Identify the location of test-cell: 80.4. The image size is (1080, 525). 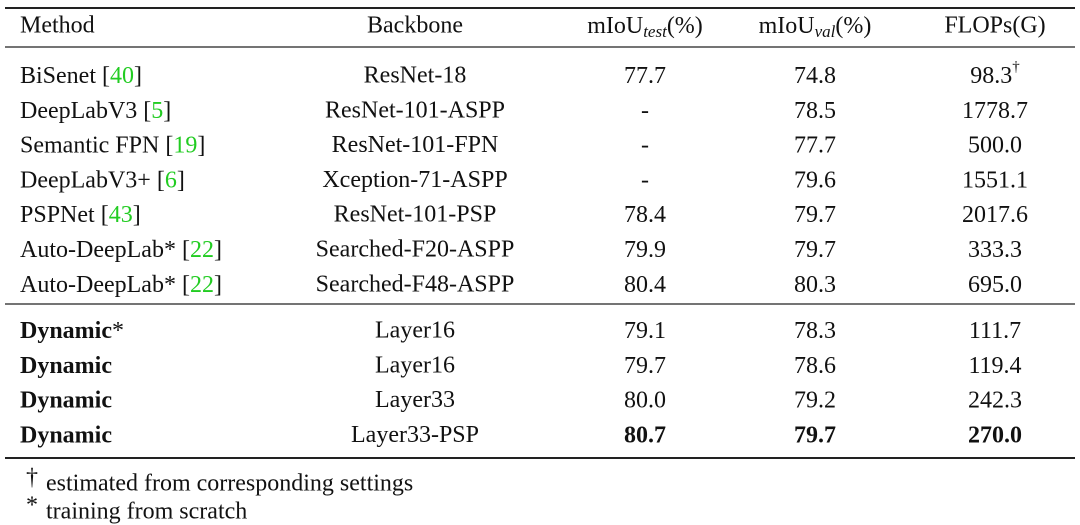
(645, 284).